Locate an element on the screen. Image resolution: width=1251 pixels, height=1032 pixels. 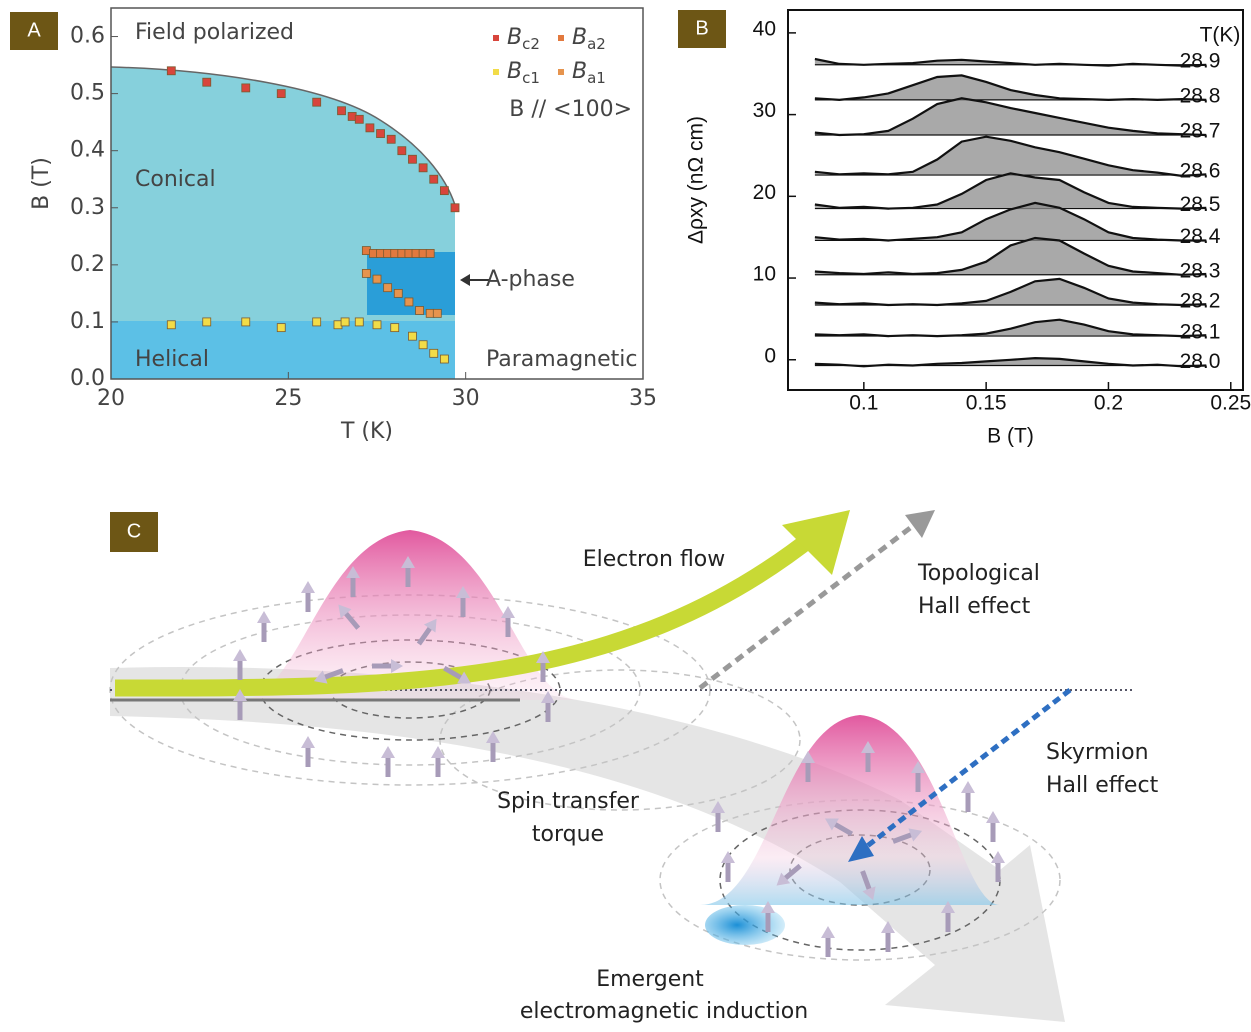
series-label: 28.8 is located at coordinates (1200, 95).